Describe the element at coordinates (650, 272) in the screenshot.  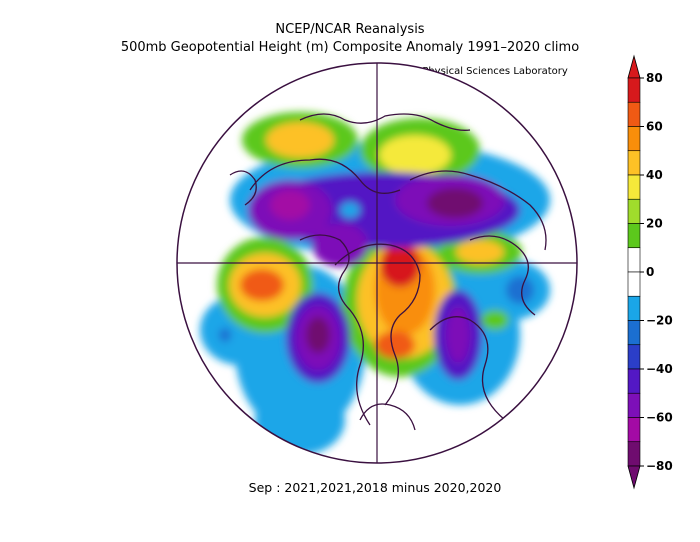
I see `colorbar-tick-label: 0` at that location.